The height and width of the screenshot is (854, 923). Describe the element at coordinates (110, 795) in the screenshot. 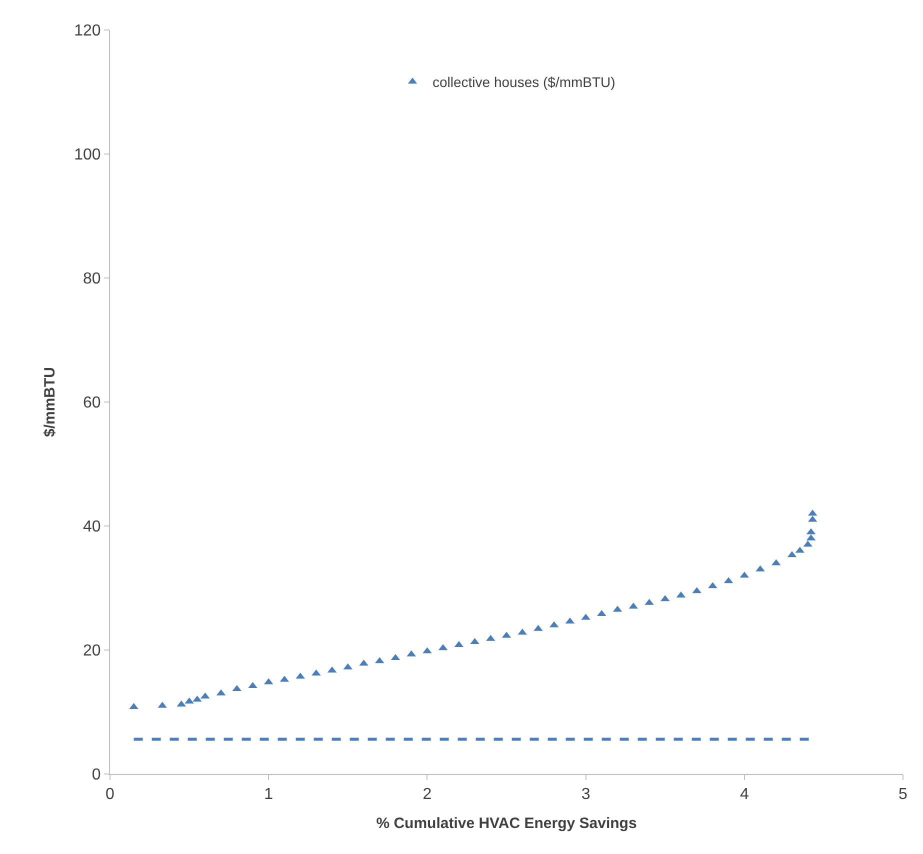

I see `x-tick-label: 0` at that location.